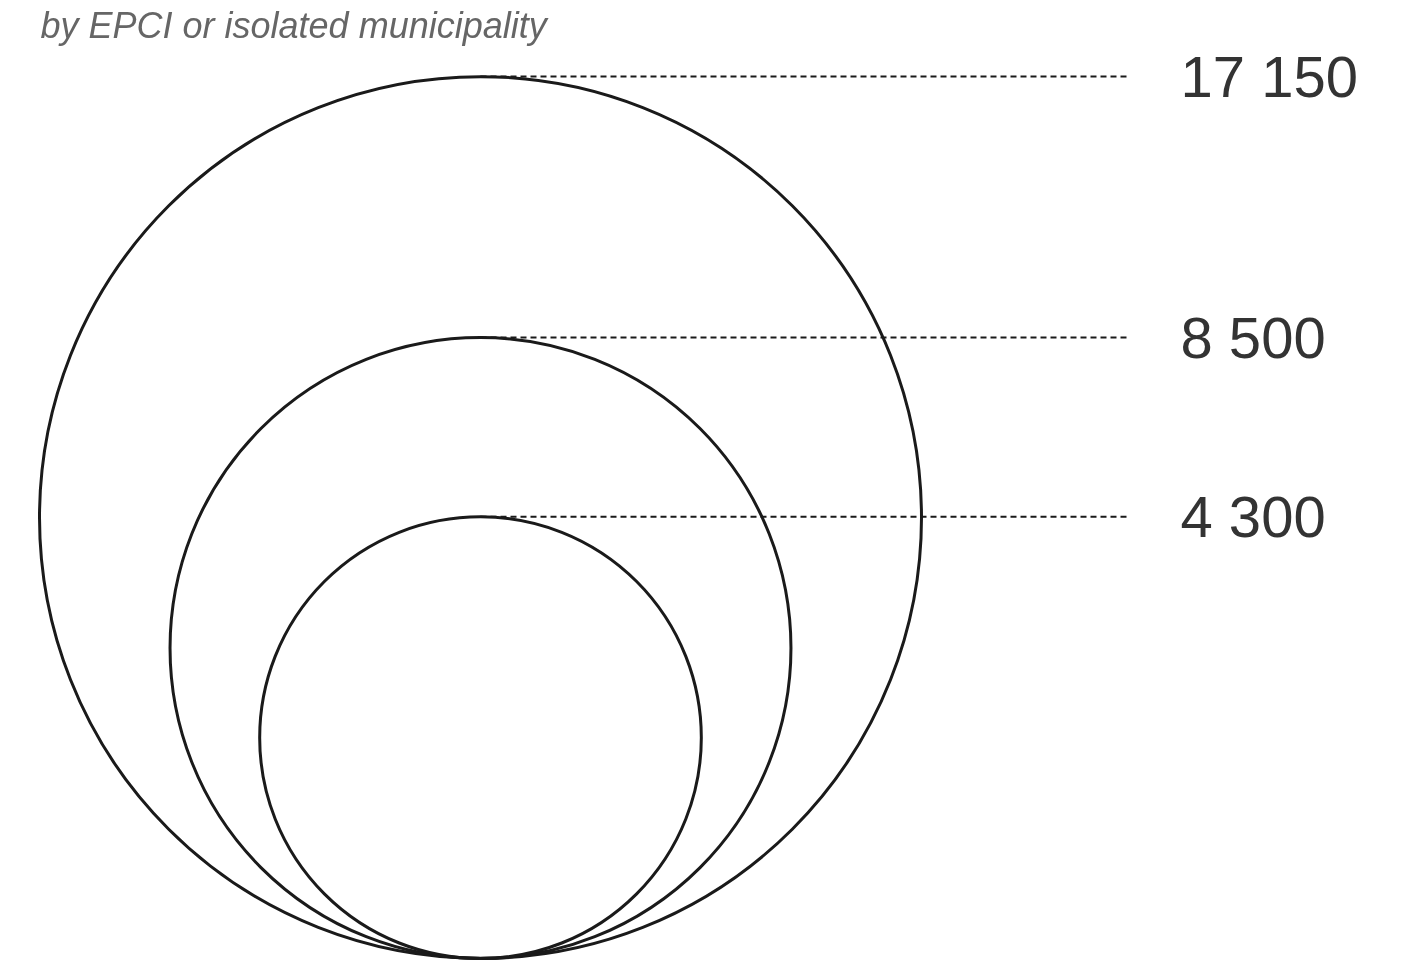  Describe the element at coordinates (1269, 76) in the screenshot. I see `data-label: 17 150` at that location.